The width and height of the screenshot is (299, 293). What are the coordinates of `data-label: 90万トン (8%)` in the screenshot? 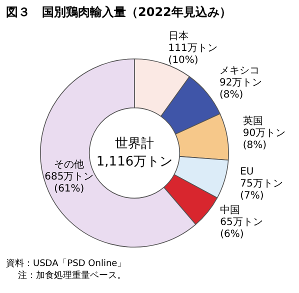 It's located at (264, 140).